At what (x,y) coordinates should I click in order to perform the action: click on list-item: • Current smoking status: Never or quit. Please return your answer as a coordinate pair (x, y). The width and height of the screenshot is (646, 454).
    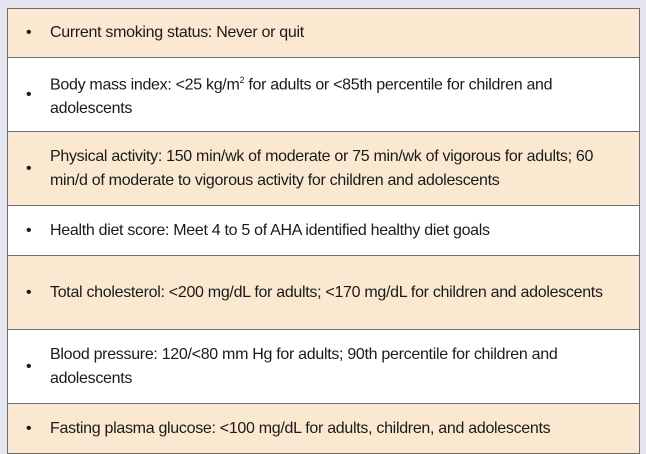
    Looking at the image, I should click on (323, 33).